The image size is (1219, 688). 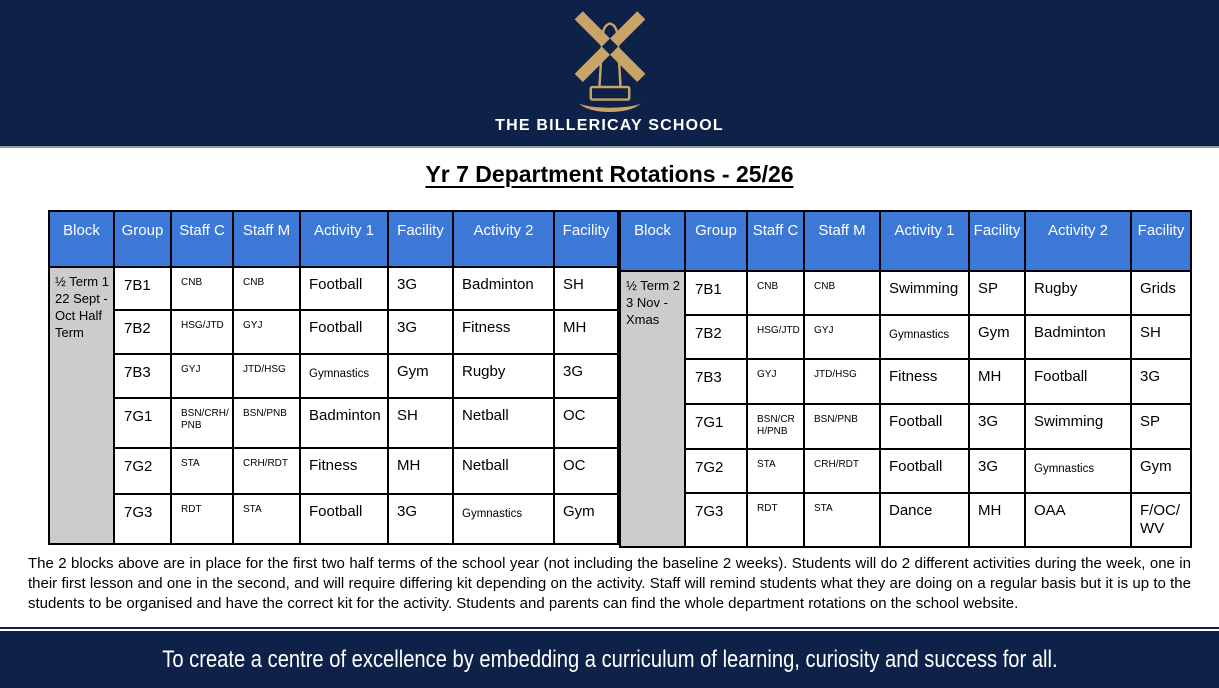 I want to click on facility2-cell: Grids, so click(x=1161, y=293).